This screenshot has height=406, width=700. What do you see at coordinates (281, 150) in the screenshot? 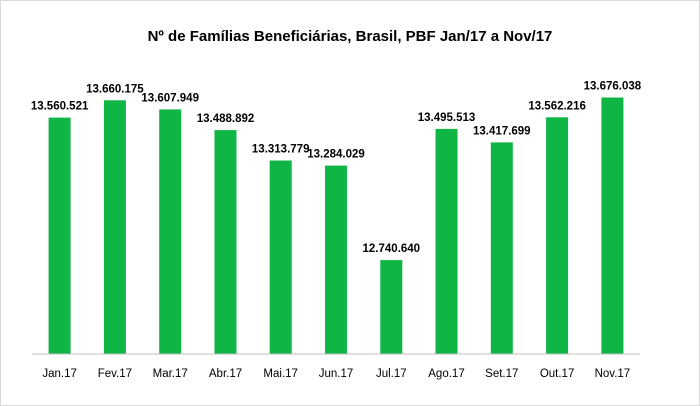
I see `data-label: 13.313.779` at bounding box center [281, 150].